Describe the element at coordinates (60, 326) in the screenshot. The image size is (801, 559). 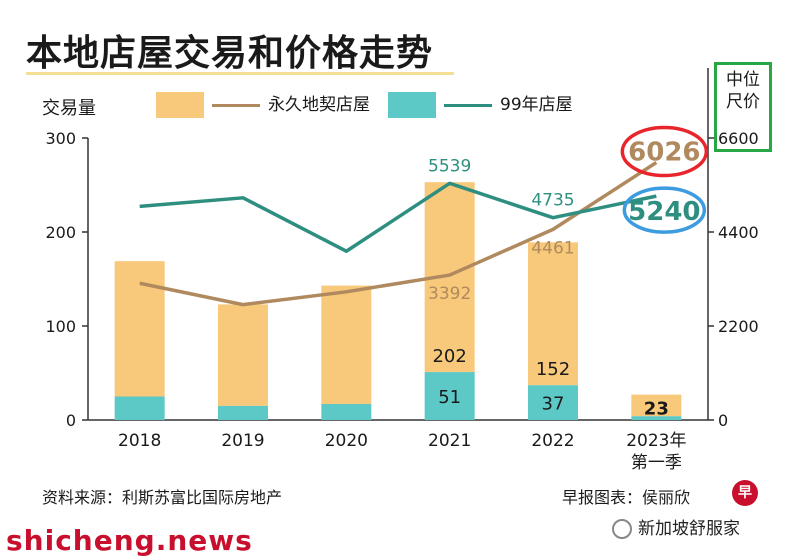
I see `left-tick-label: 100` at that location.